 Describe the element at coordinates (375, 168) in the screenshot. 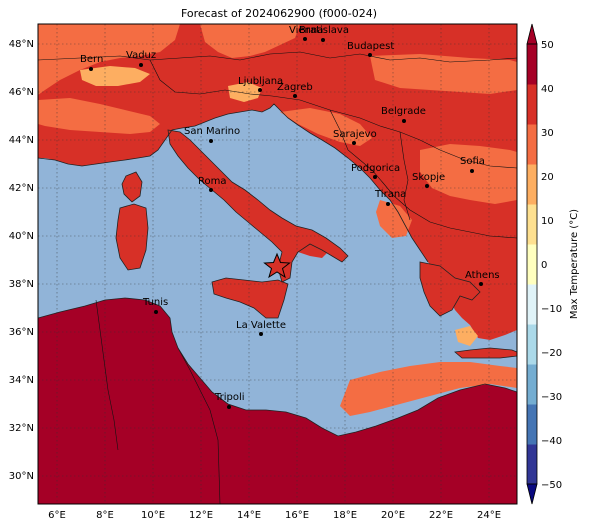

I see `city-label: Podgorica` at that location.